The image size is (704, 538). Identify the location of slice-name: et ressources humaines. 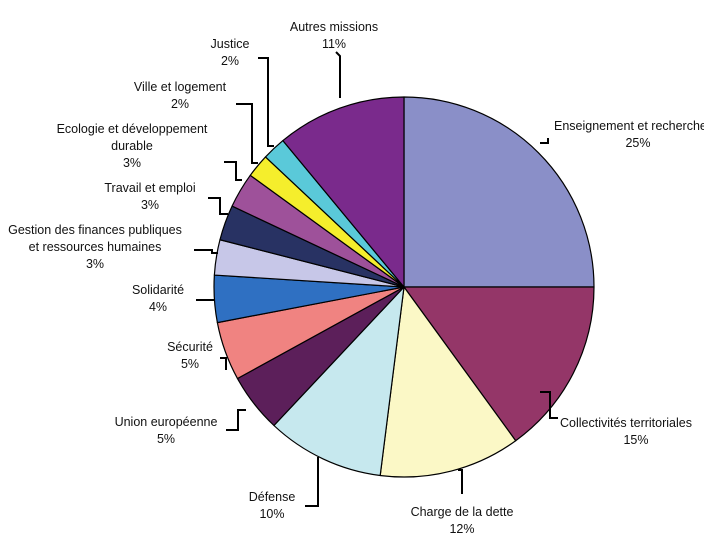
(95, 247).